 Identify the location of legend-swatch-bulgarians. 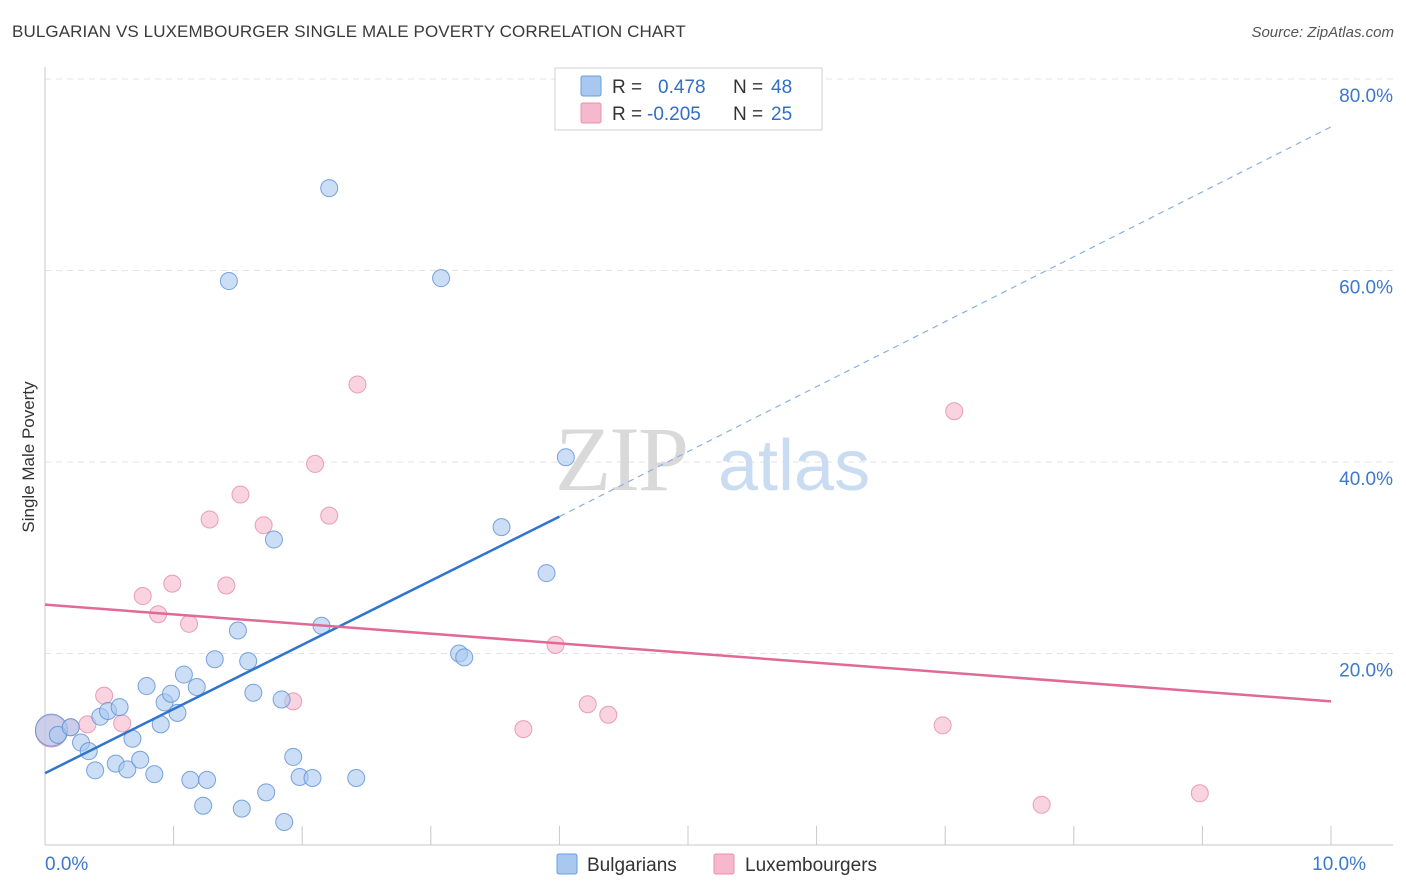
(567, 864).